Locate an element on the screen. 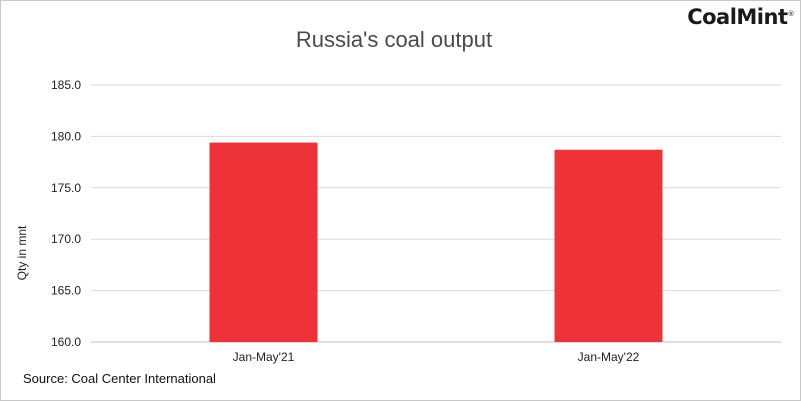  y-tick-label: 175.0 is located at coordinates (66, 188).